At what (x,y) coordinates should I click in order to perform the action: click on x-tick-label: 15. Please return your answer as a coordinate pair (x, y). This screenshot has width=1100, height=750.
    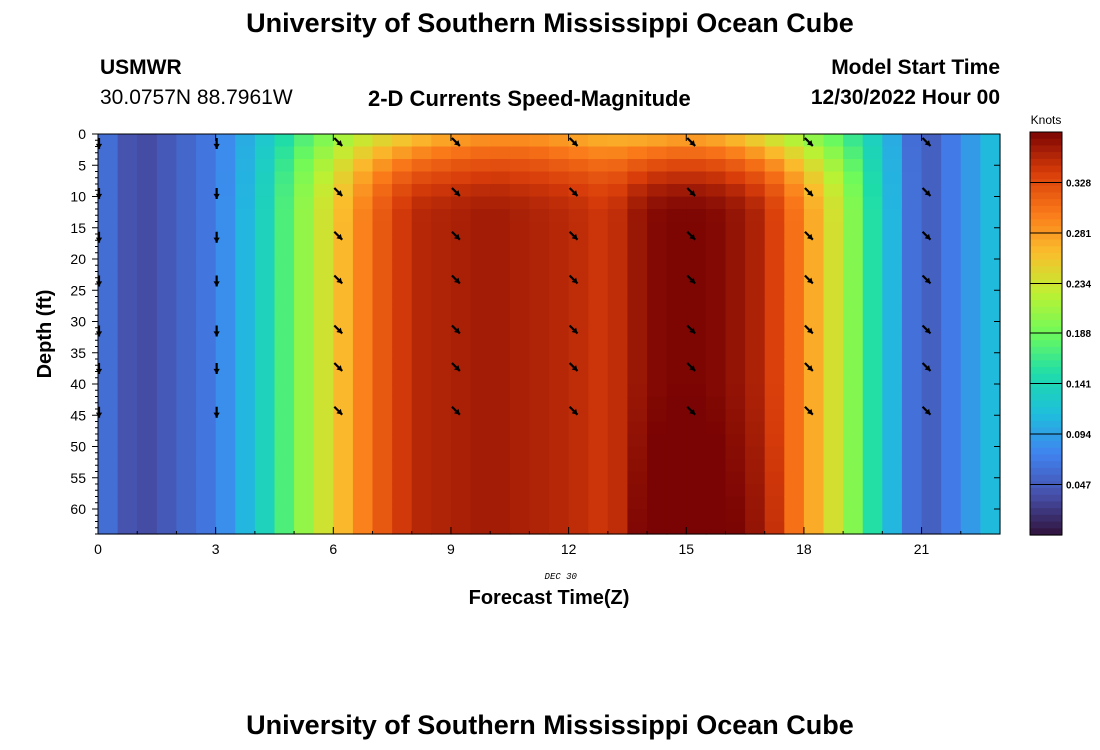
    Looking at the image, I should click on (686, 549).